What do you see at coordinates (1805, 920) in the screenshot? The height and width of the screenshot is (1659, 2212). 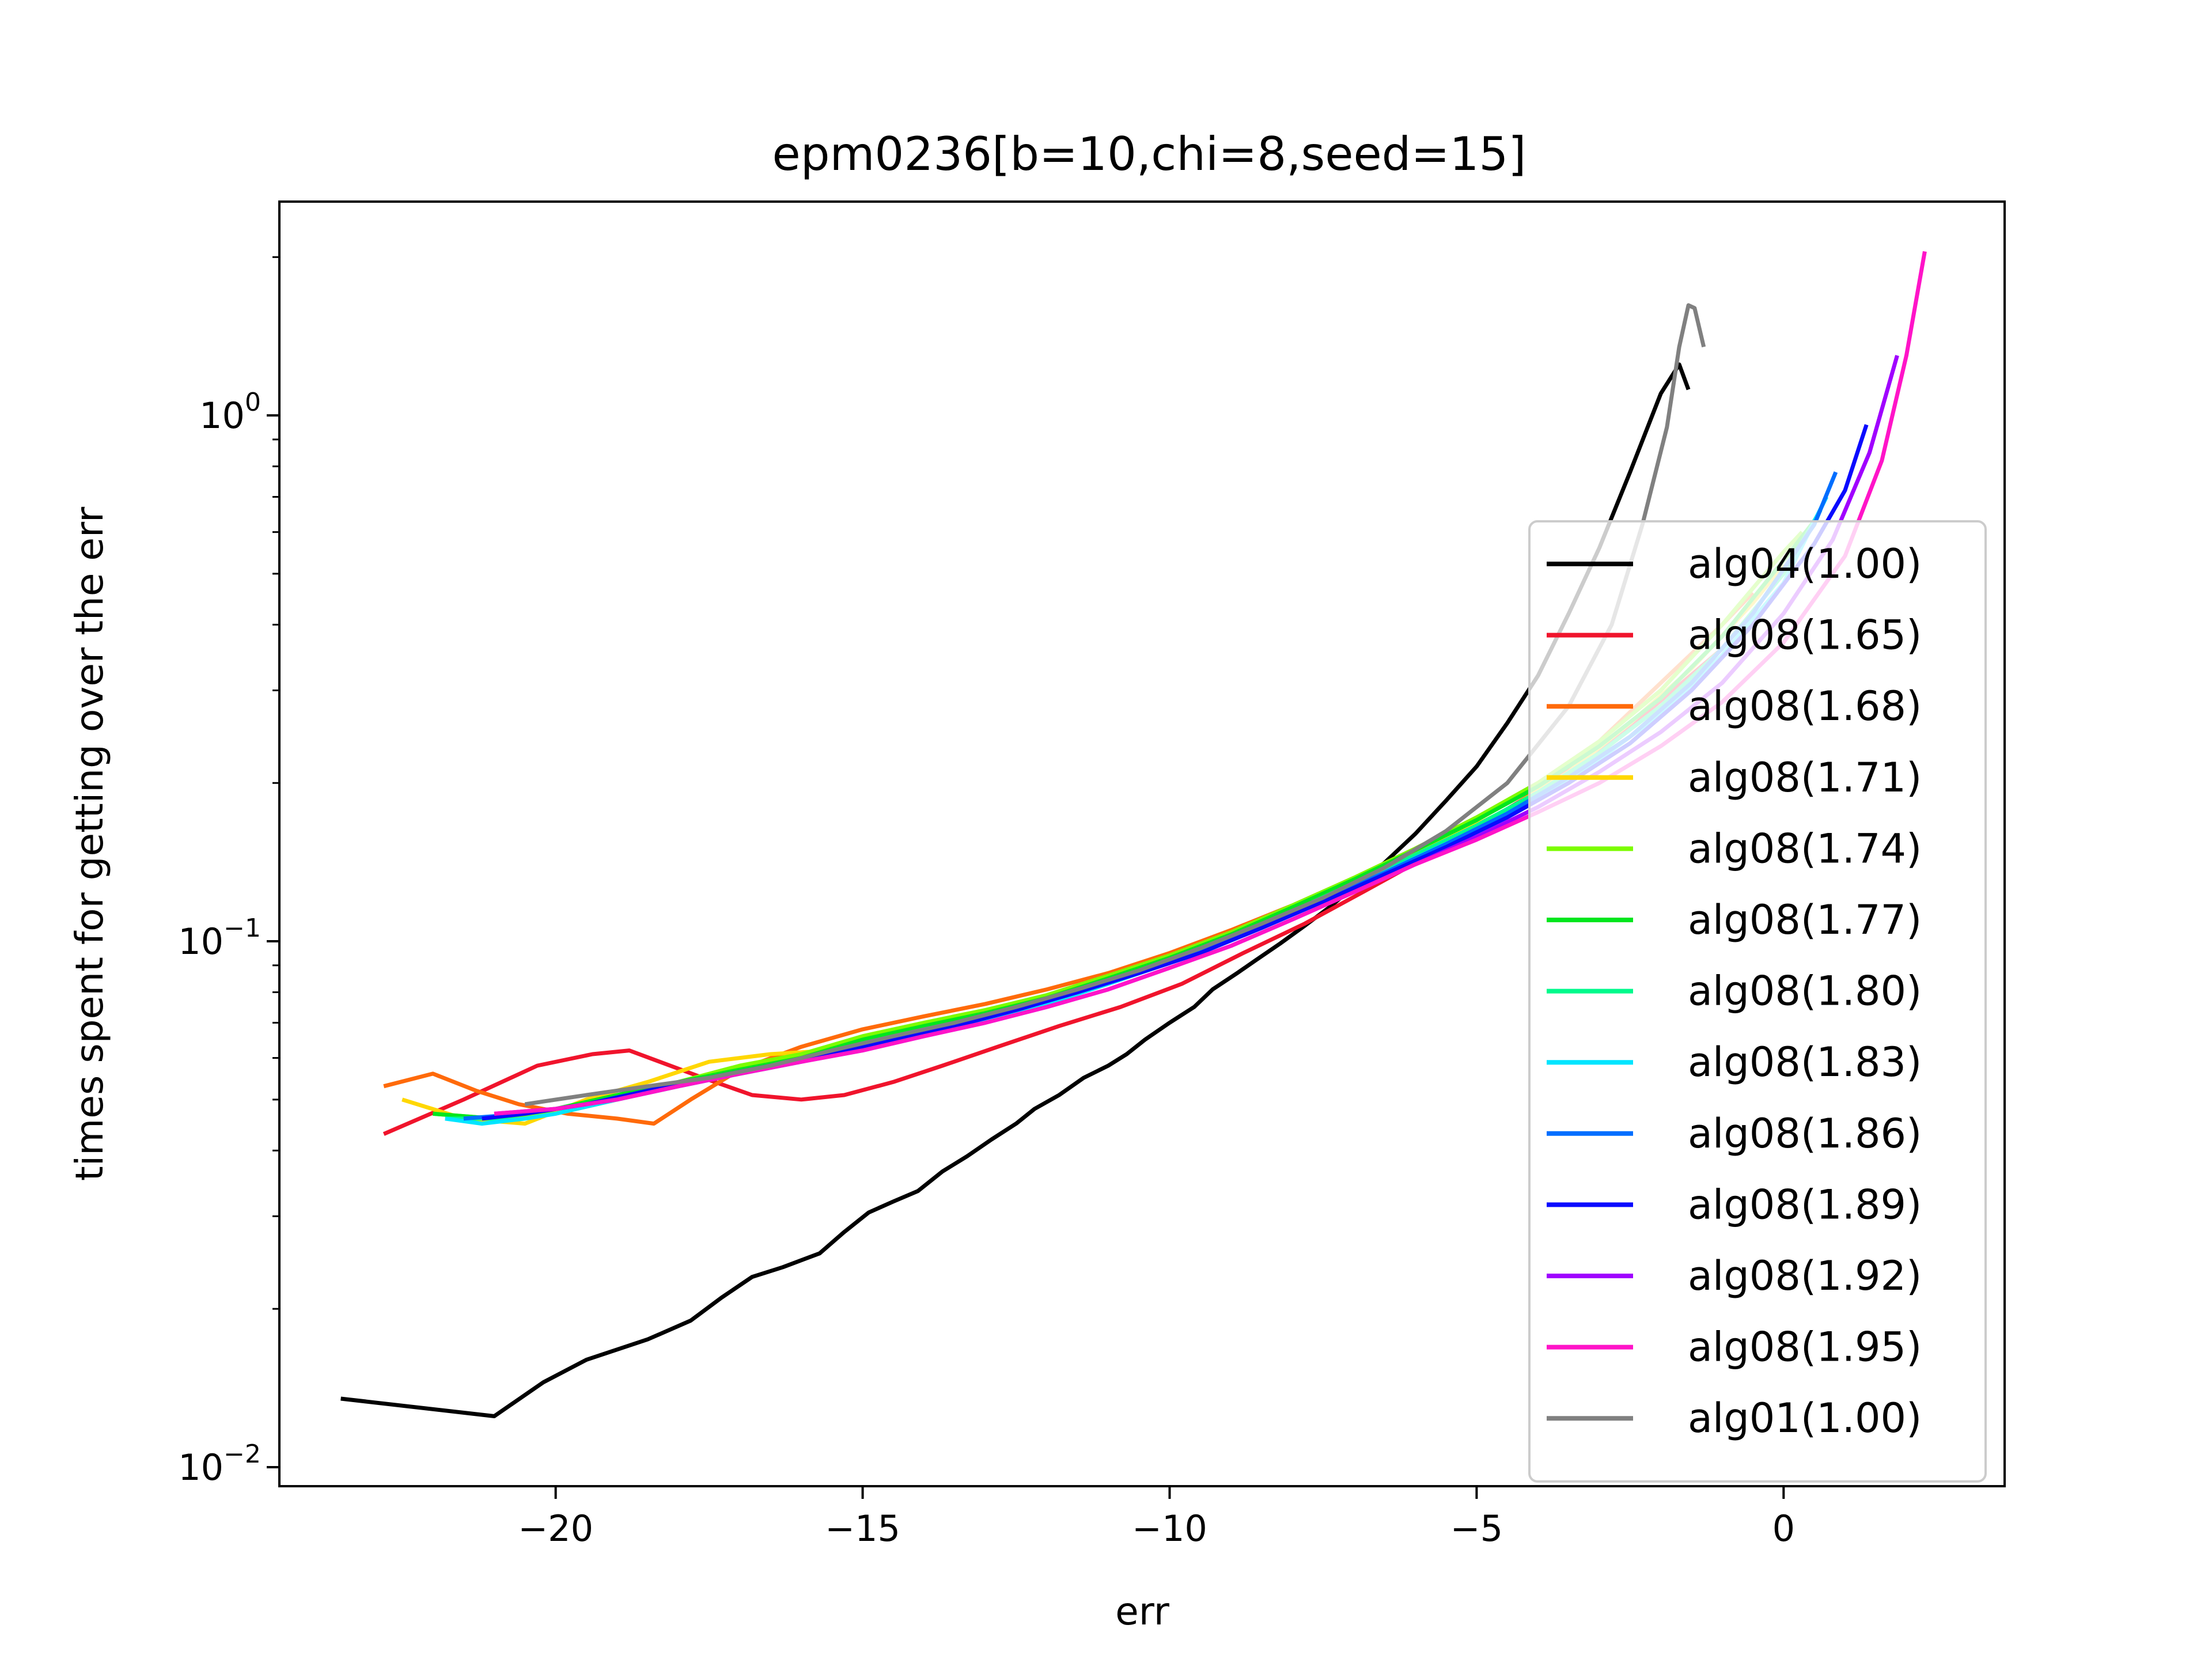 I see `legend-entry-label: alg08(1.77)` at bounding box center [1805, 920].